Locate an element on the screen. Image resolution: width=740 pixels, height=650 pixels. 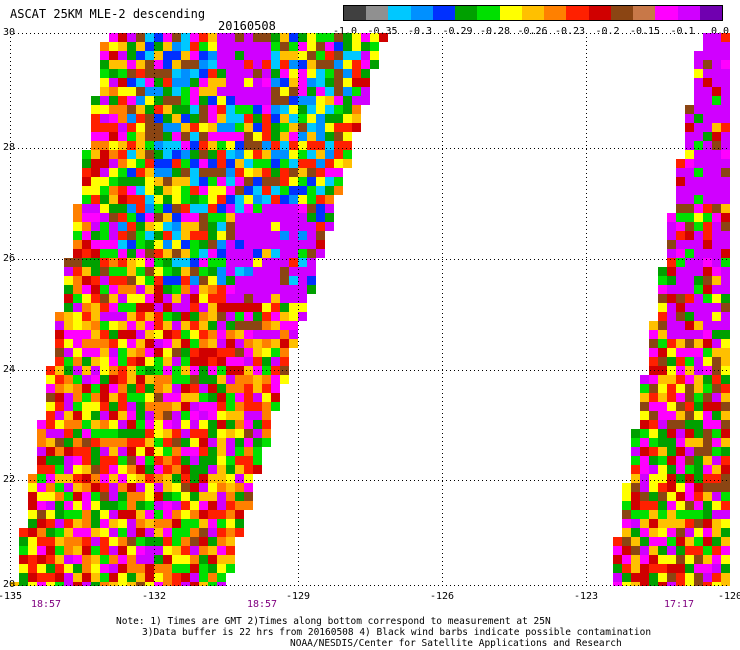
colorbar is located at coordinates (533, 13).